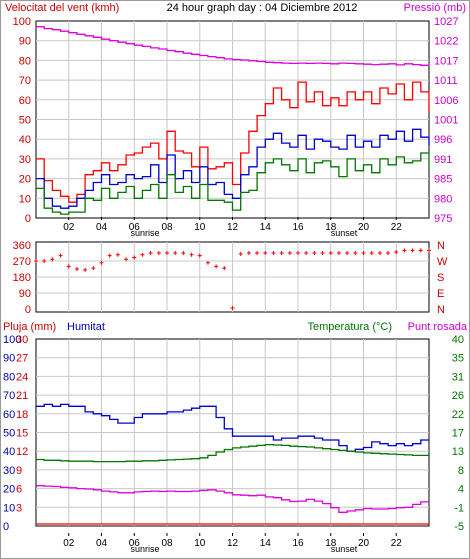 The width and height of the screenshot is (470, 559). I want to click on pressure-ytick-label: 1006, so click(446, 101).